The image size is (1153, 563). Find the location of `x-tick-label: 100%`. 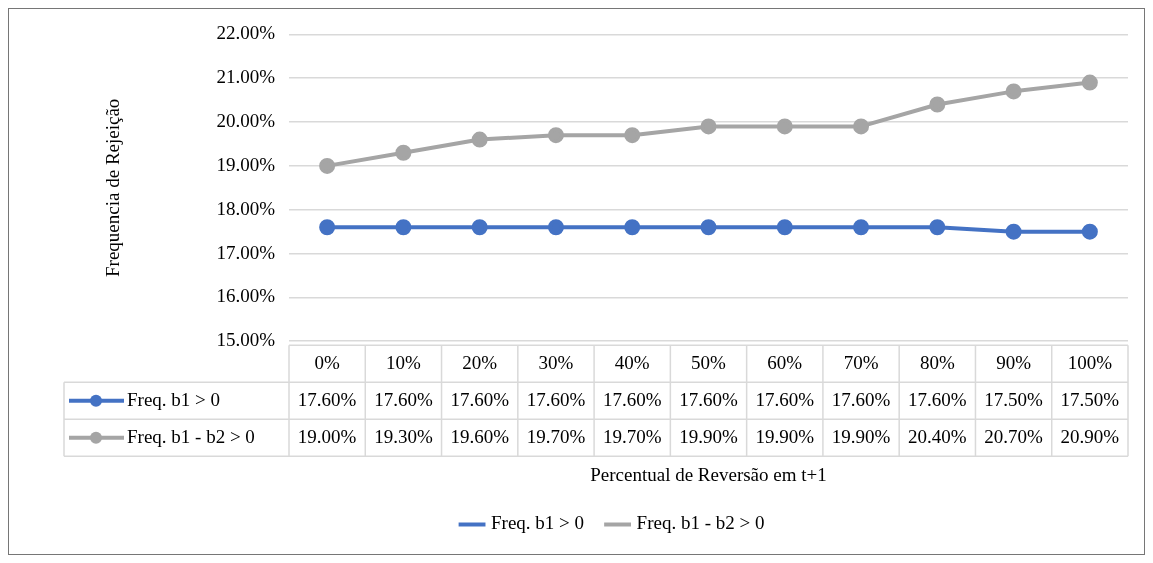

x-tick-label: 100% is located at coordinates (1090, 362).